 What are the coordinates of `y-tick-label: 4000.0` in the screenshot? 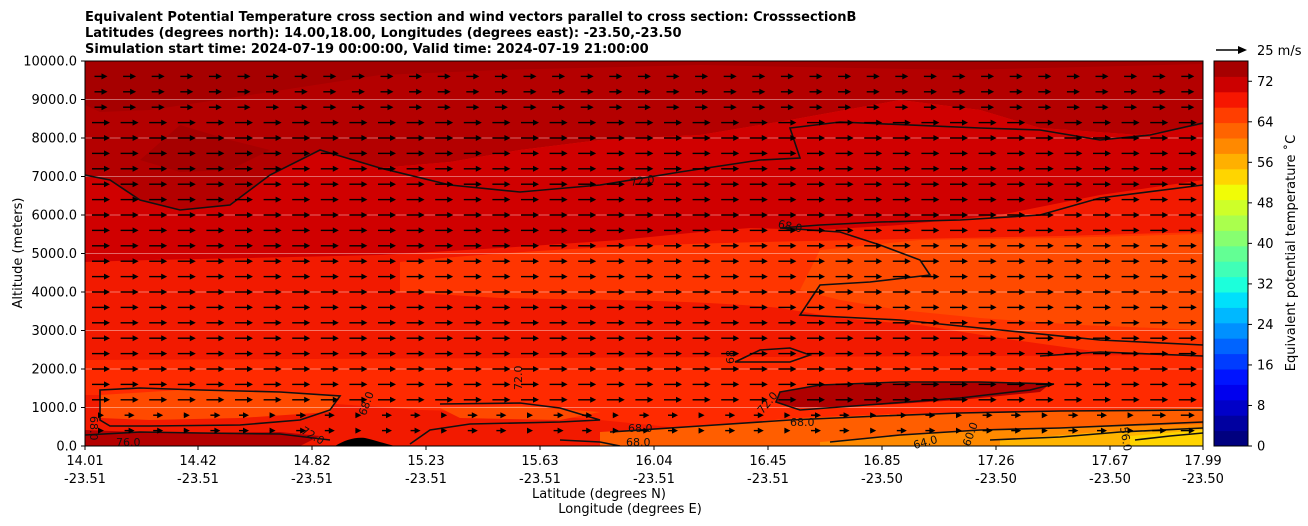 It's located at (55, 293).